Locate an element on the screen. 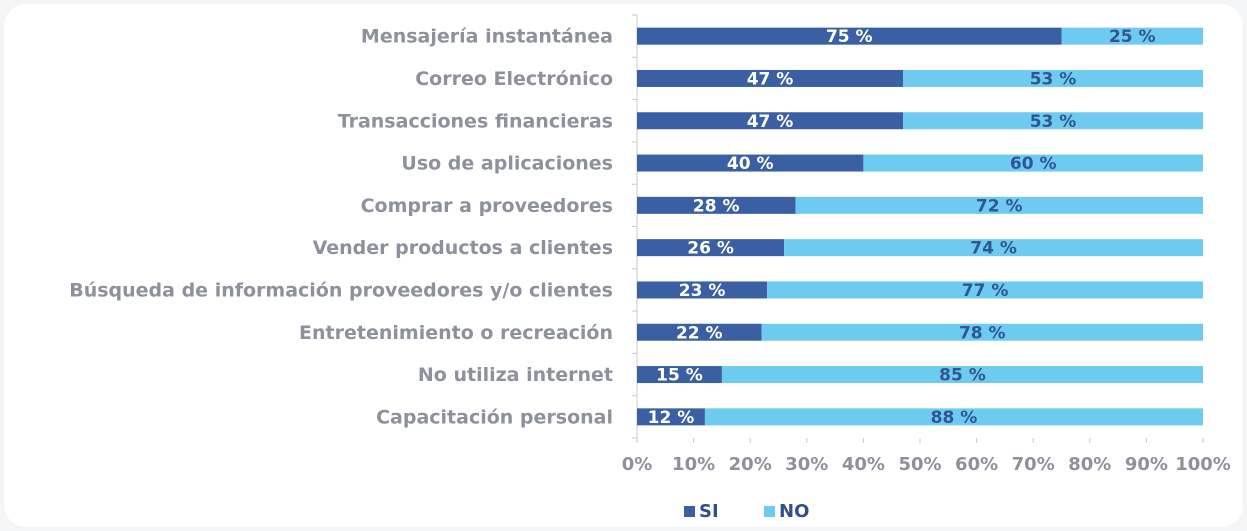  x-tick-label: 70% is located at coordinates (1033, 464).